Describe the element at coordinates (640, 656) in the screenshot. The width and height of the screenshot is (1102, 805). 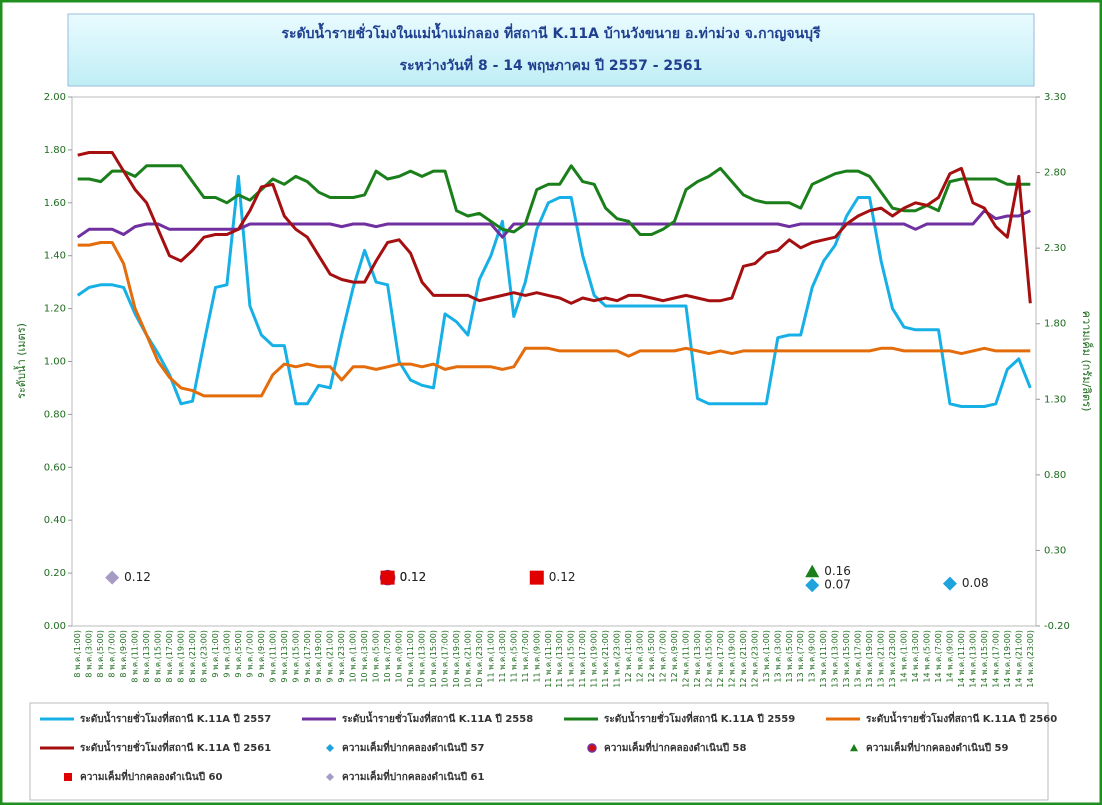
I see `x-tick-label: 12 พ.ค.(3:00)` at that location.